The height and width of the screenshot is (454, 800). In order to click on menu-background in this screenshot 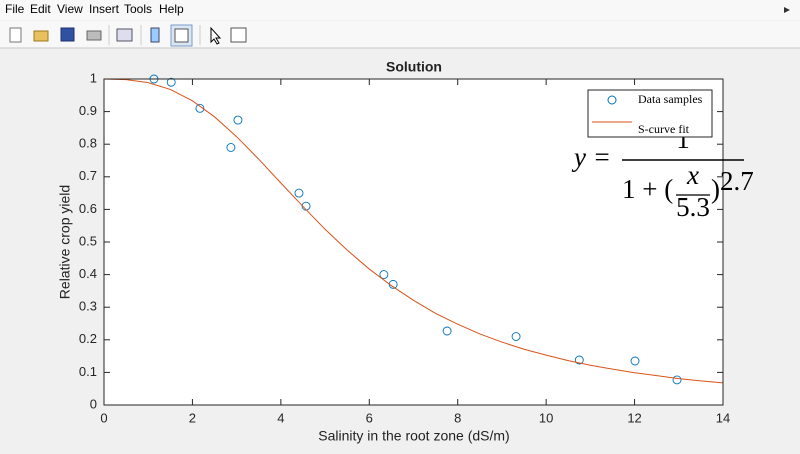, I will do `click(400, 10)`.